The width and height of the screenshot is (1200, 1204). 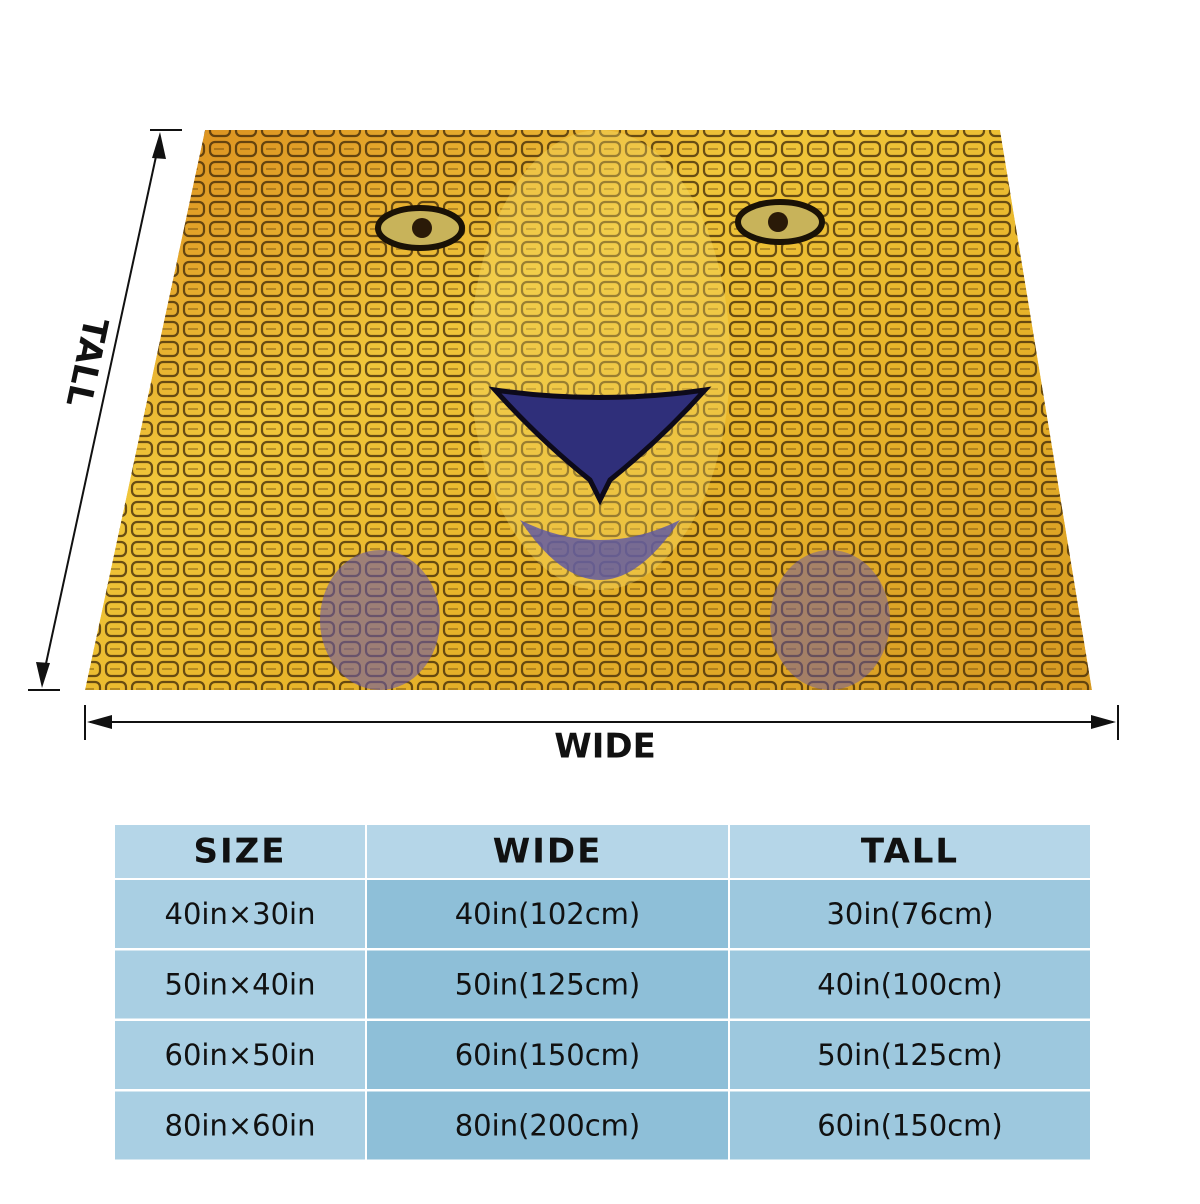 I want to click on cell-text: 30in(76cm), so click(x=909, y=914).